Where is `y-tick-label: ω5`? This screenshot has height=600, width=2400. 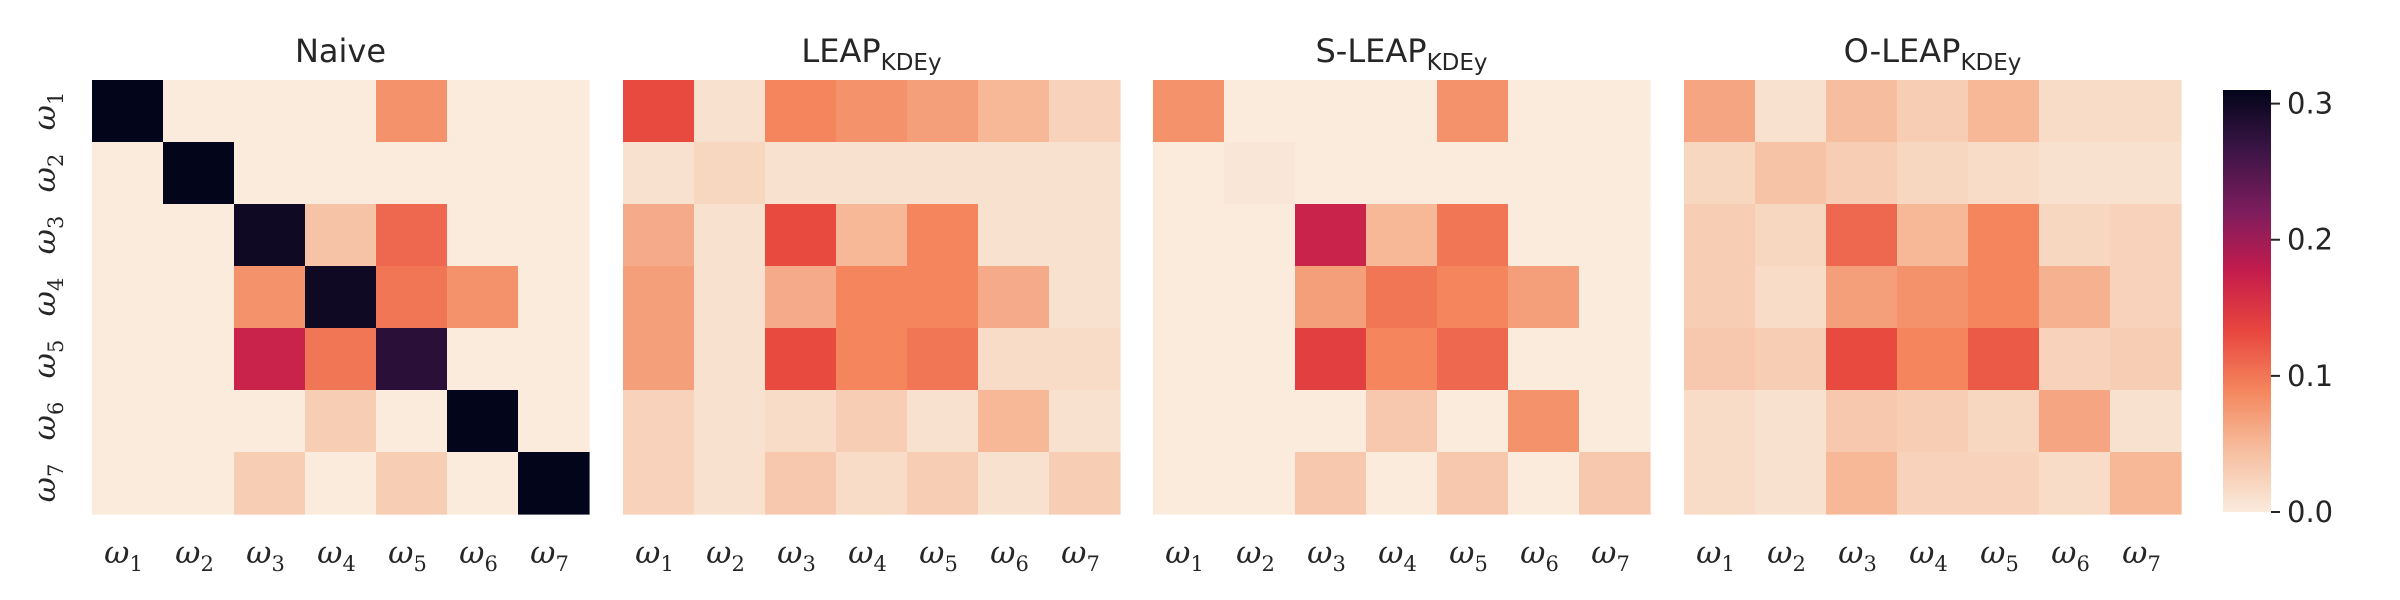 y-tick-label: ω5 is located at coordinates (47, 359).